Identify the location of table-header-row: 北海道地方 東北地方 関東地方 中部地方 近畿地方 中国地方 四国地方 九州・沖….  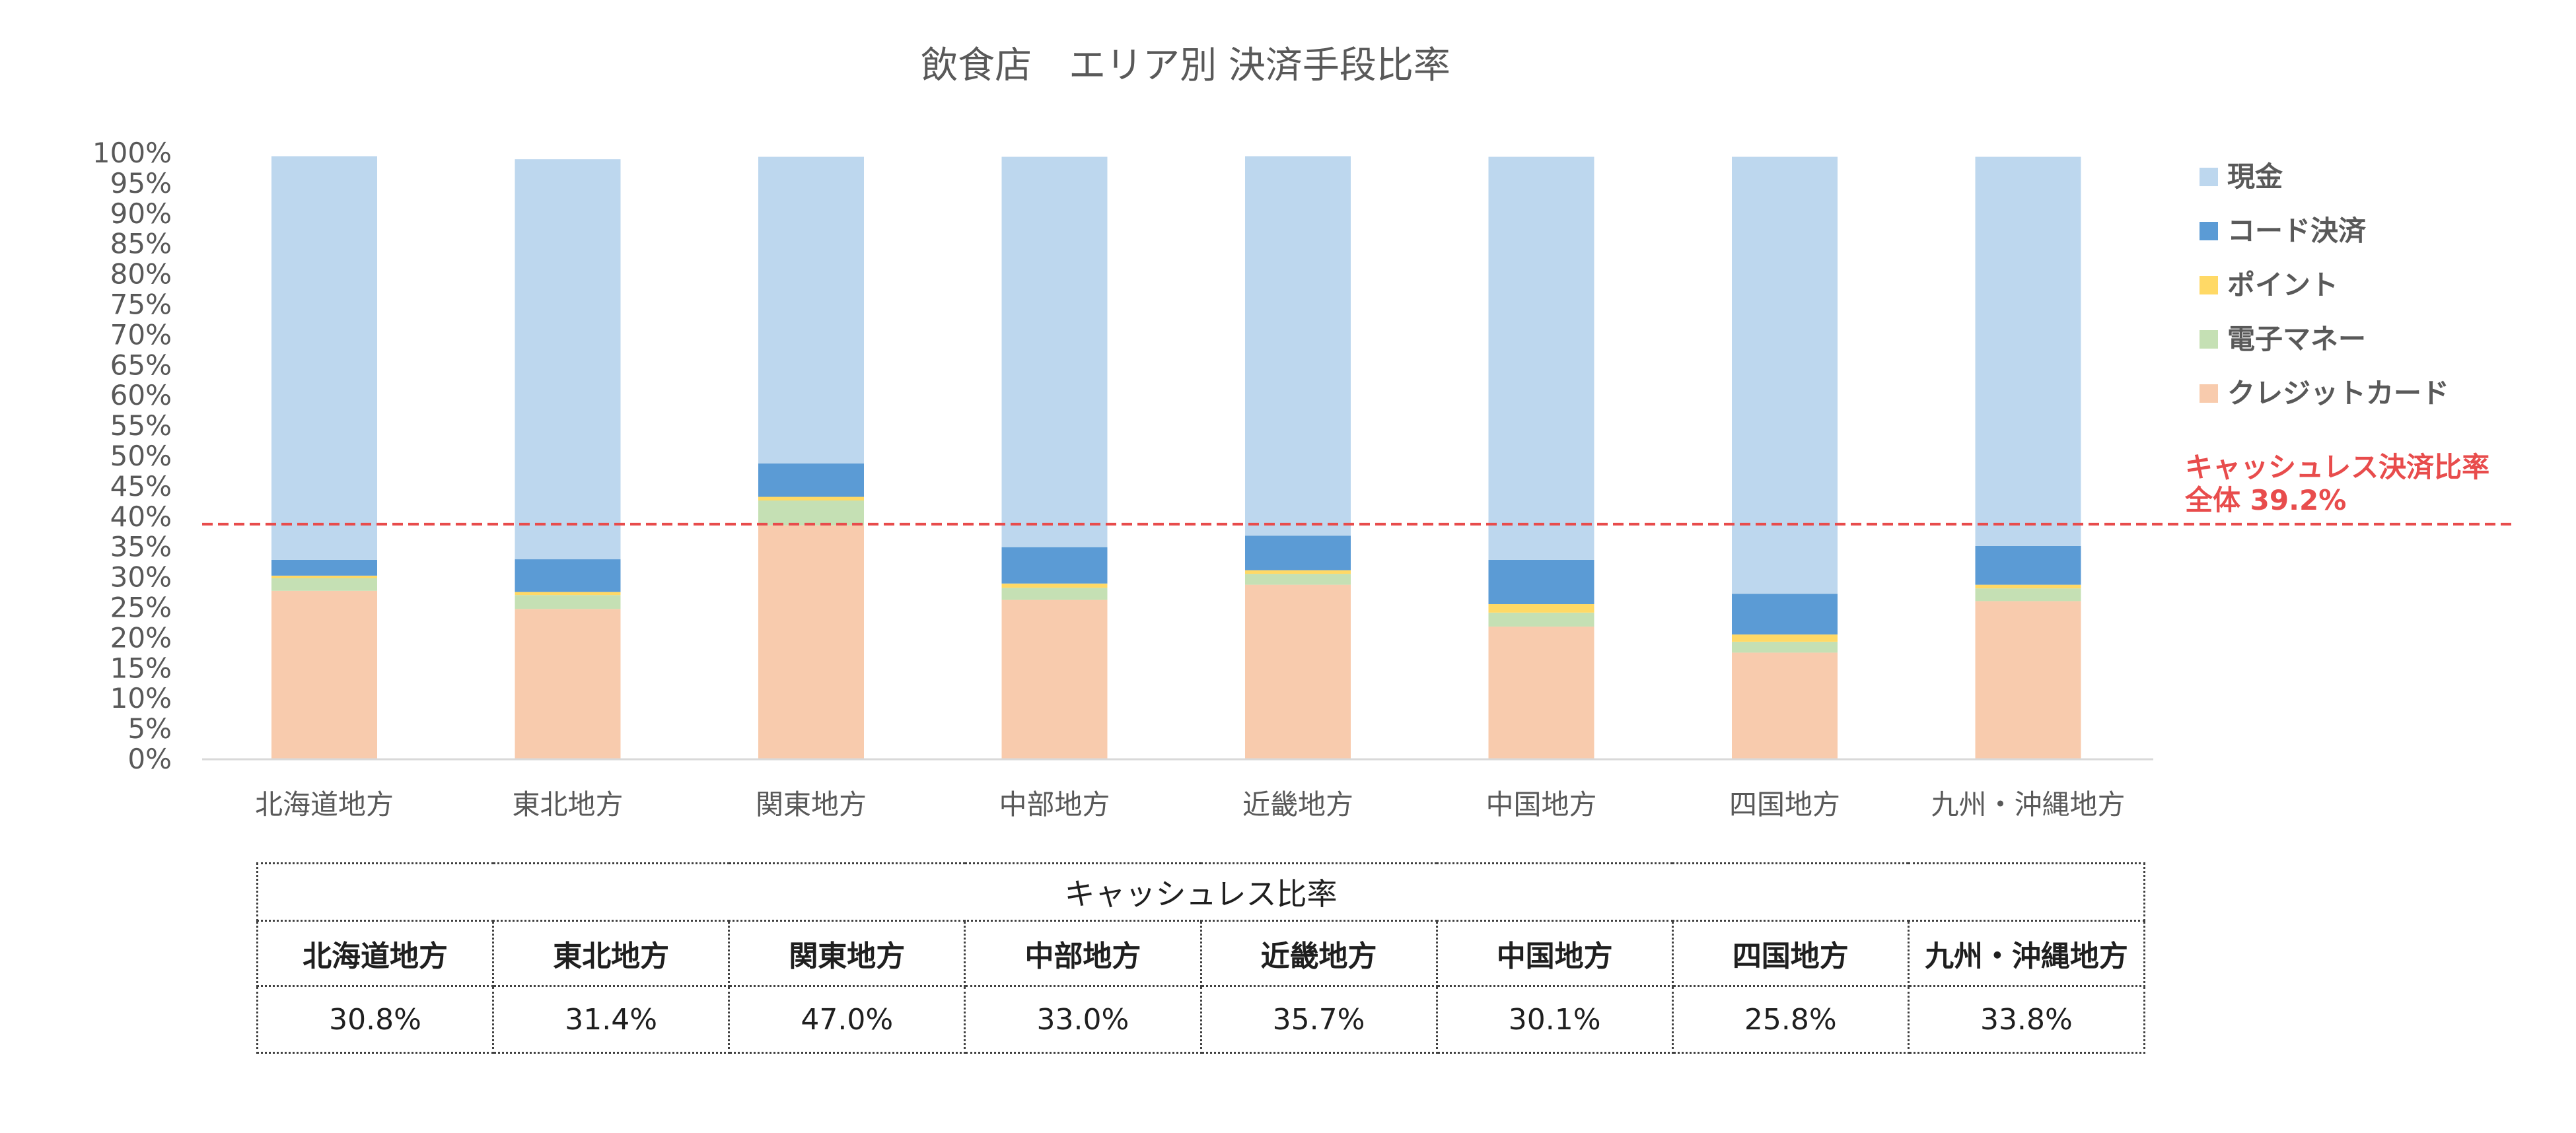
(1201, 953).